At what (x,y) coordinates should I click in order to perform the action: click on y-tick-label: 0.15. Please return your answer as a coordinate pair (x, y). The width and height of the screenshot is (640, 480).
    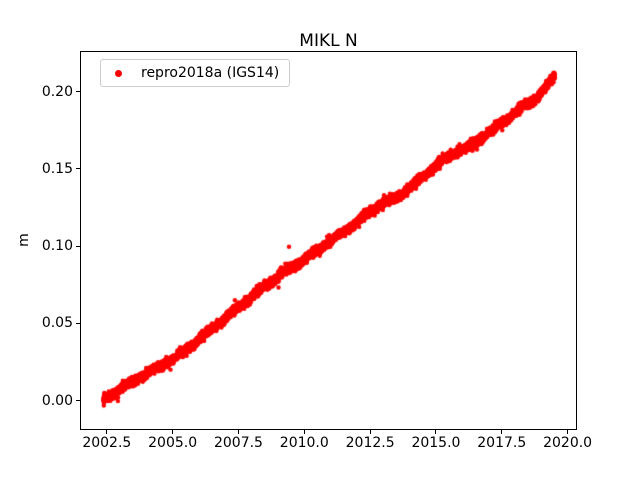
    Looking at the image, I should click on (57, 168).